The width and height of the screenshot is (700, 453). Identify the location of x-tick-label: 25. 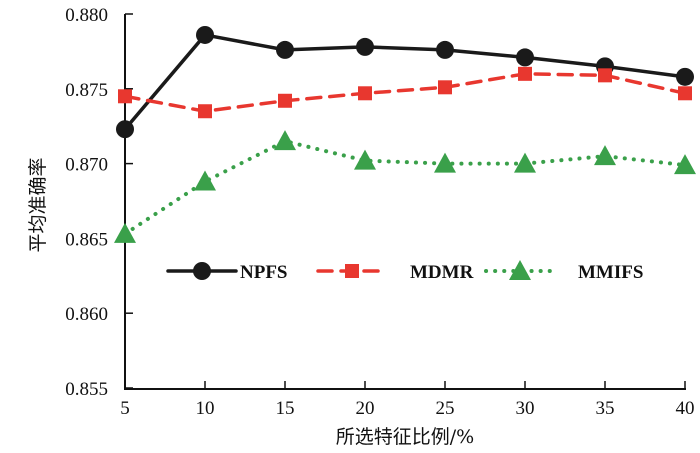
(445, 408).